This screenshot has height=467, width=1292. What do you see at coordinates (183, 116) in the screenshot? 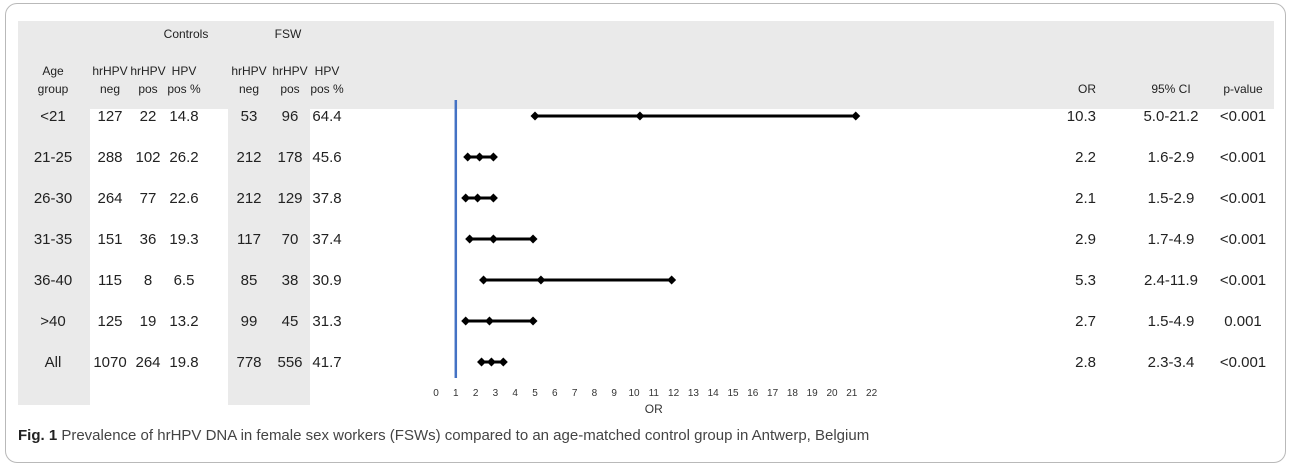
I see `table-cell-c_pct: 14.8` at bounding box center [183, 116].